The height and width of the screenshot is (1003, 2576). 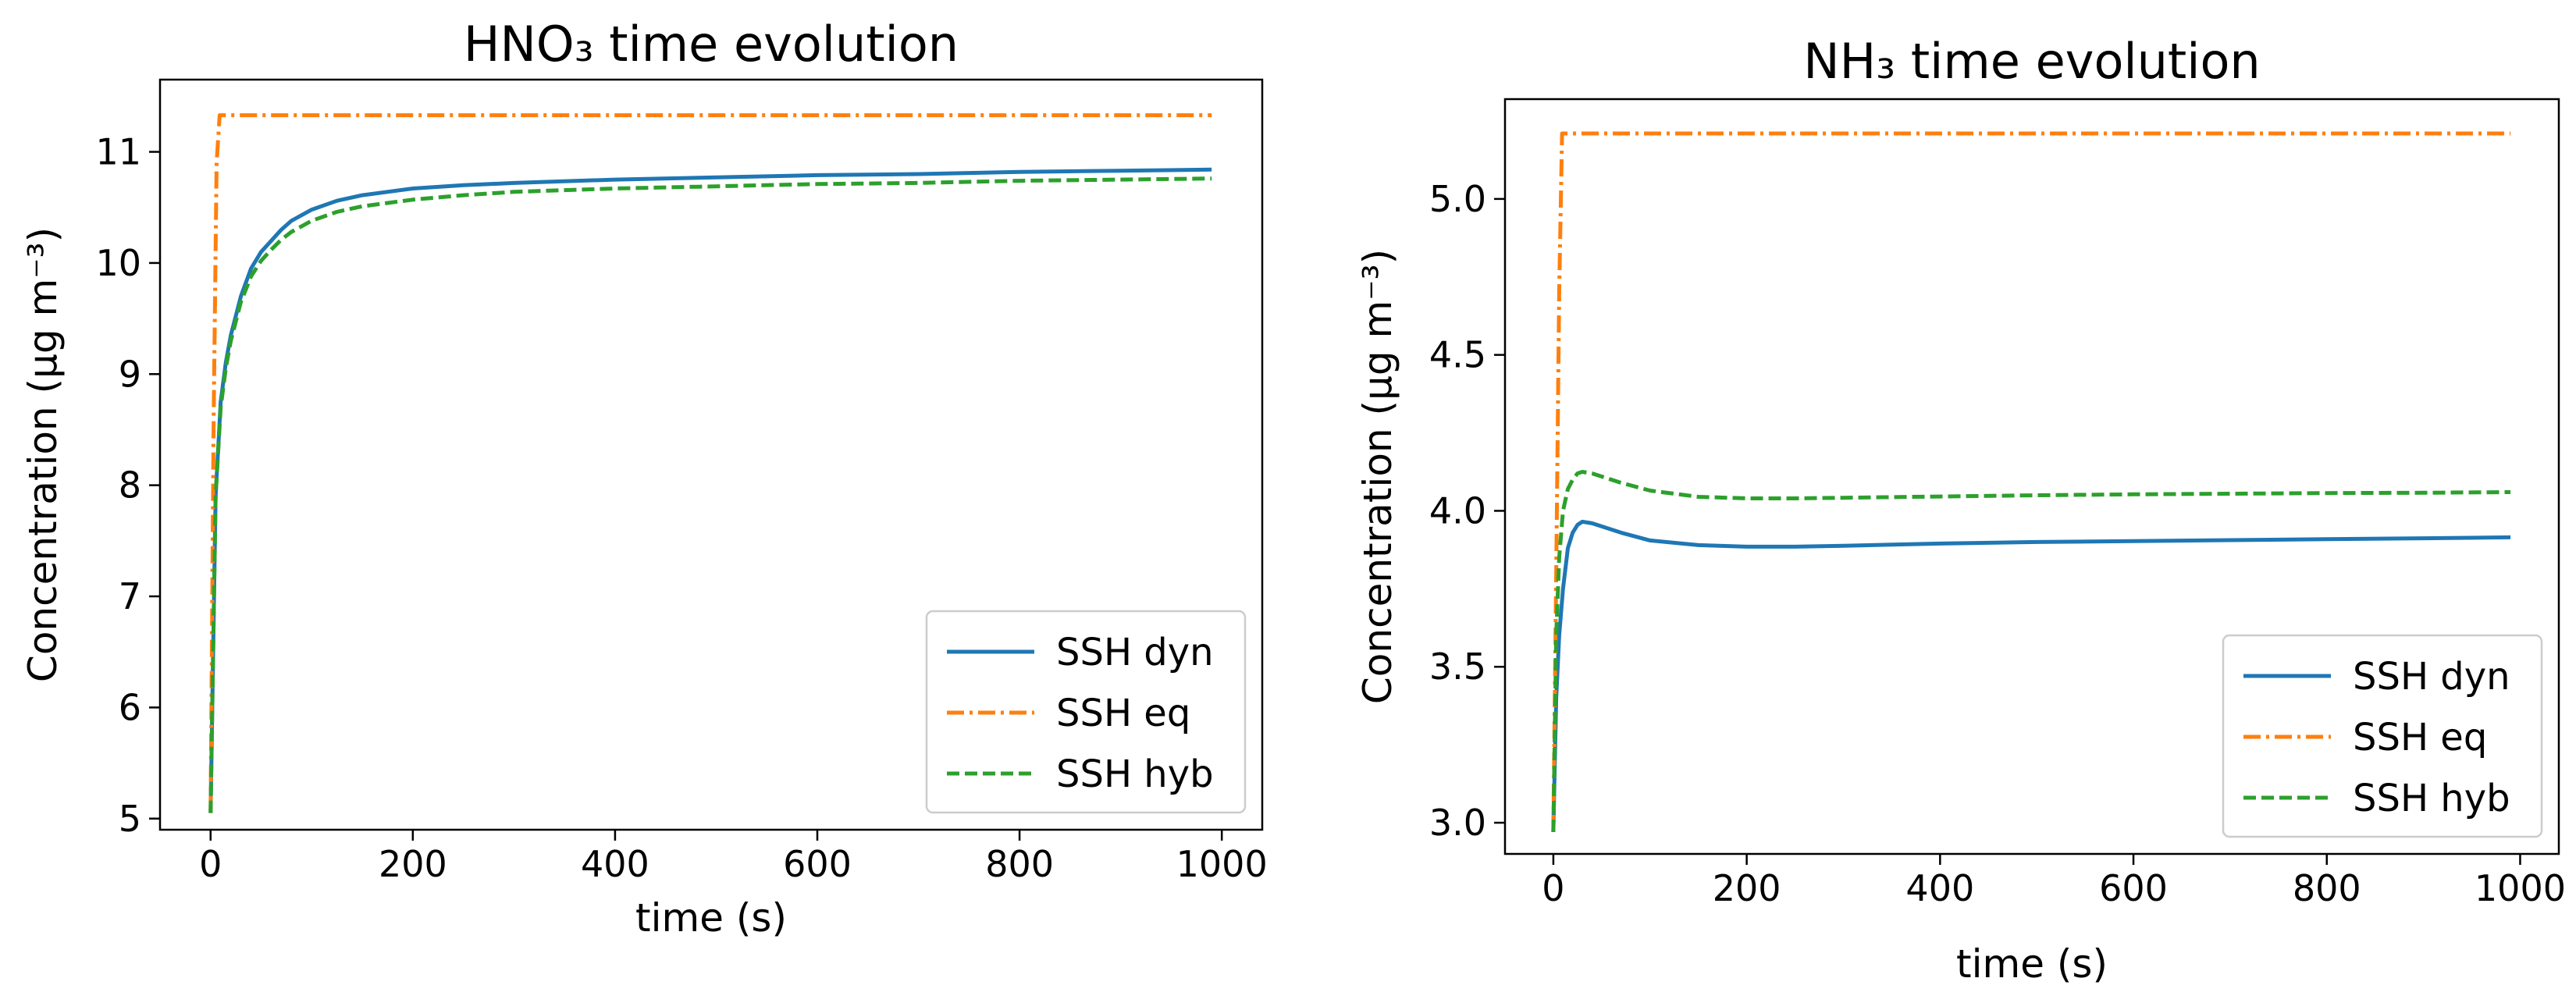 What do you see at coordinates (130, 819) in the screenshot?
I see `y-tick-label: 5` at bounding box center [130, 819].